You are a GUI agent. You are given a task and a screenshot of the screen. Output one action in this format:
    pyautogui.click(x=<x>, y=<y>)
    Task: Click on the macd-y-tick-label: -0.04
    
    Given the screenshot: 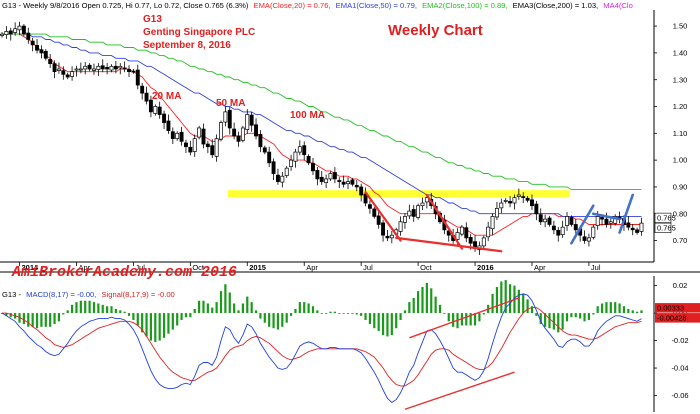 What is the action you would take?
    pyautogui.click(x=679, y=368)
    